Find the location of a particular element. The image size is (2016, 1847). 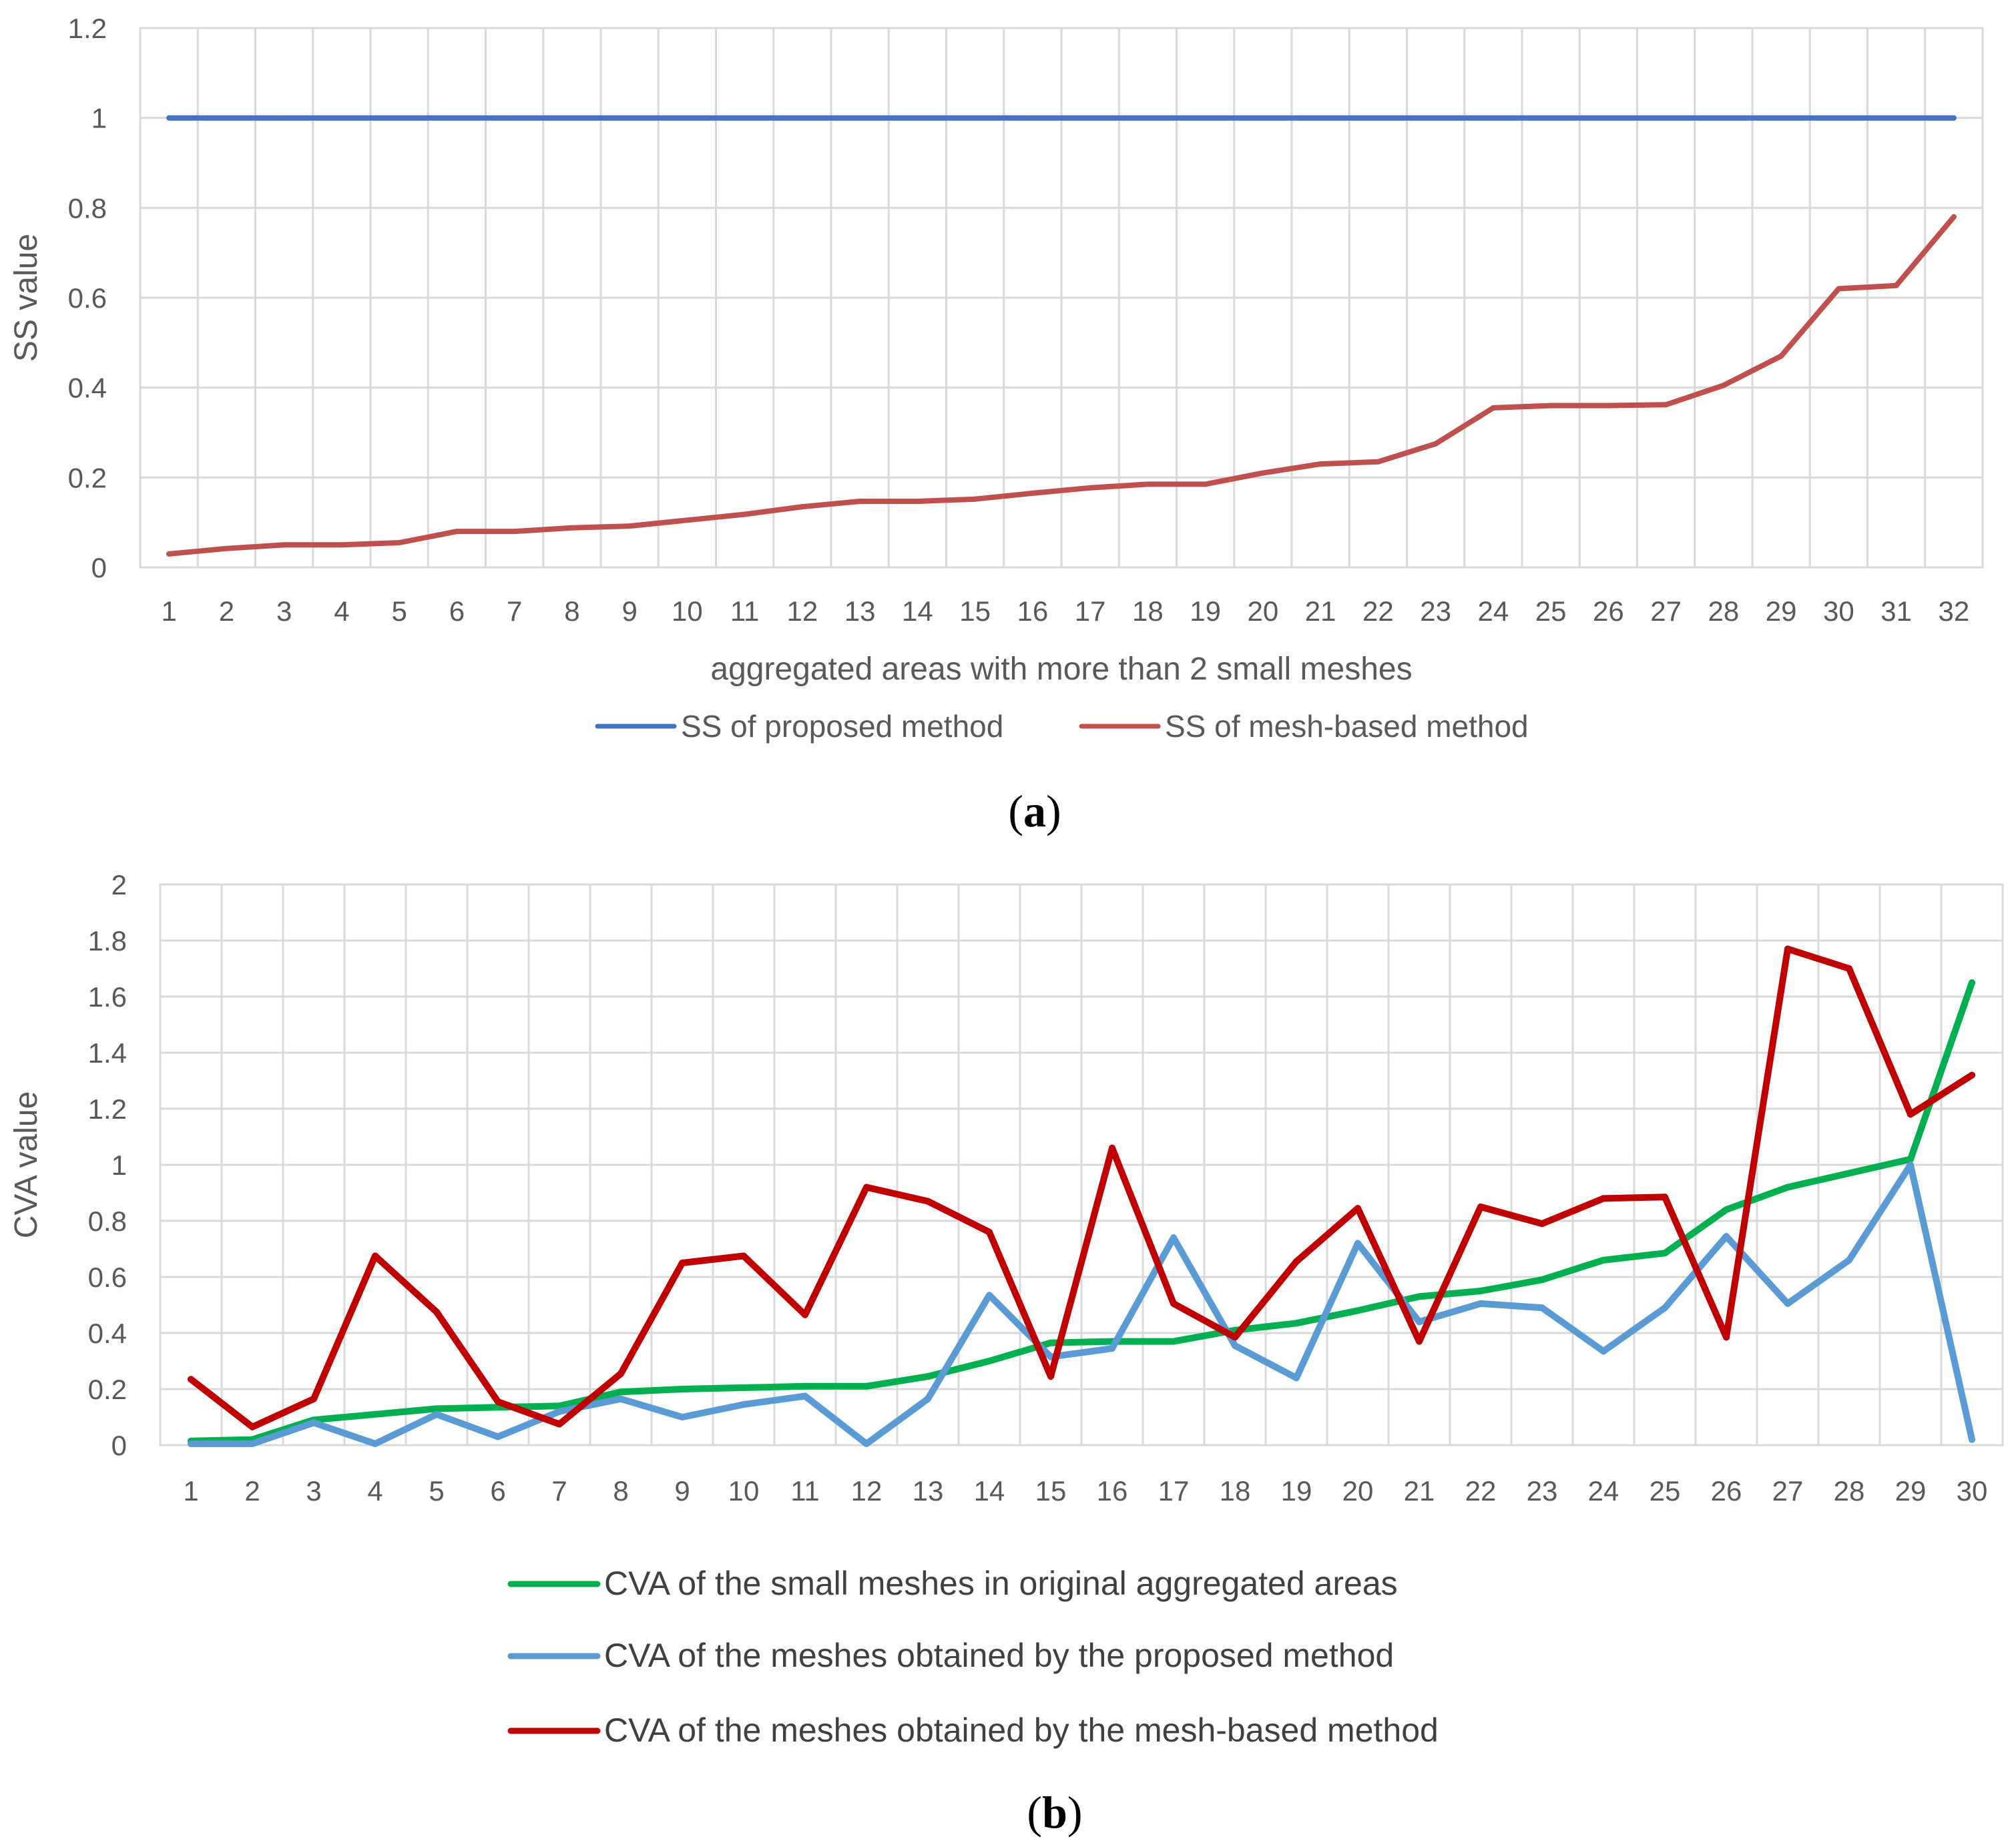

y-tick-label: 1.6 is located at coordinates (108, 997).